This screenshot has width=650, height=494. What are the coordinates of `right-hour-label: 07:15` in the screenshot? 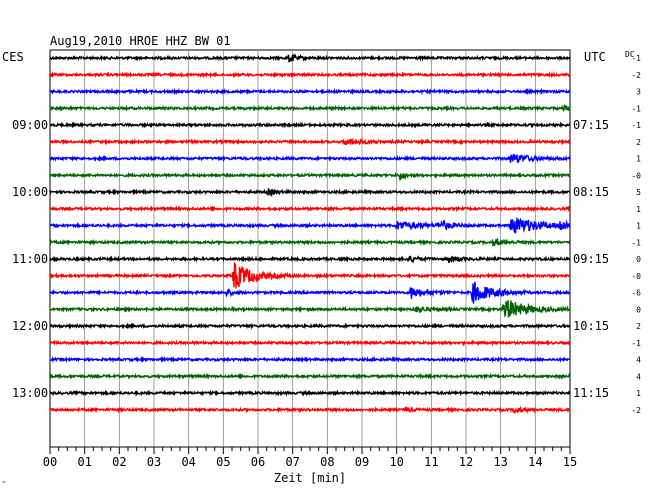 It's located at (591, 125).